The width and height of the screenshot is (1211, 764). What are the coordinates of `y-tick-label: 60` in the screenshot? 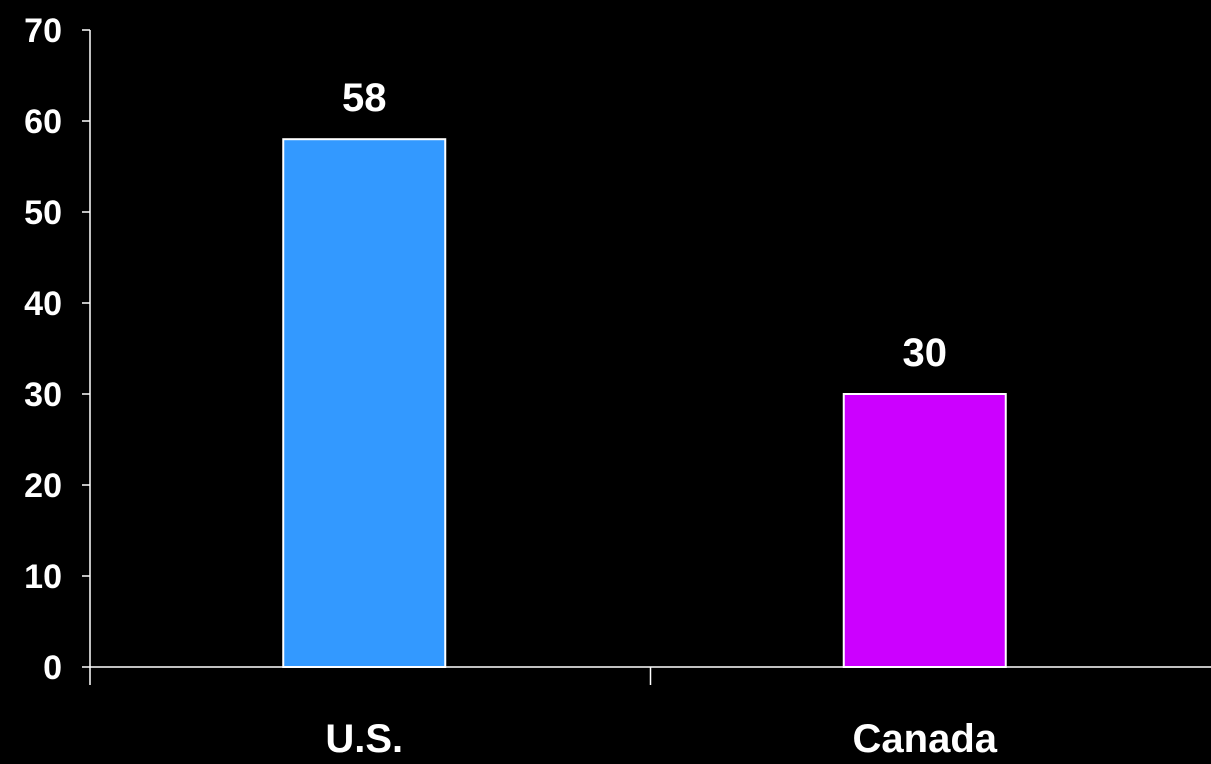 It's located at (43, 122).